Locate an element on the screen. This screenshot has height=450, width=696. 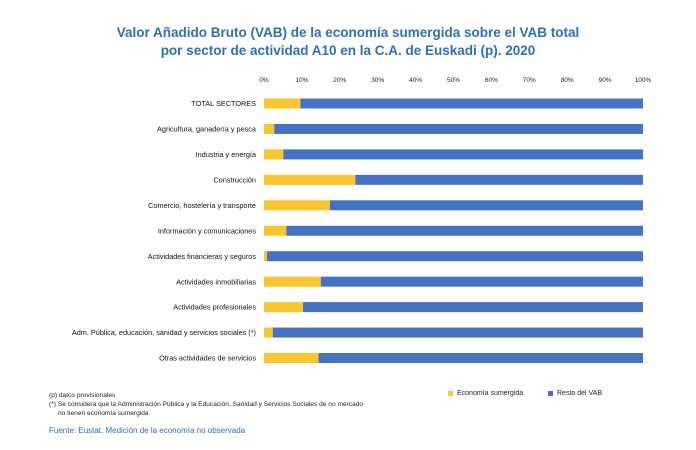
category-label: TOTAL SECTORES is located at coordinates (223, 103).